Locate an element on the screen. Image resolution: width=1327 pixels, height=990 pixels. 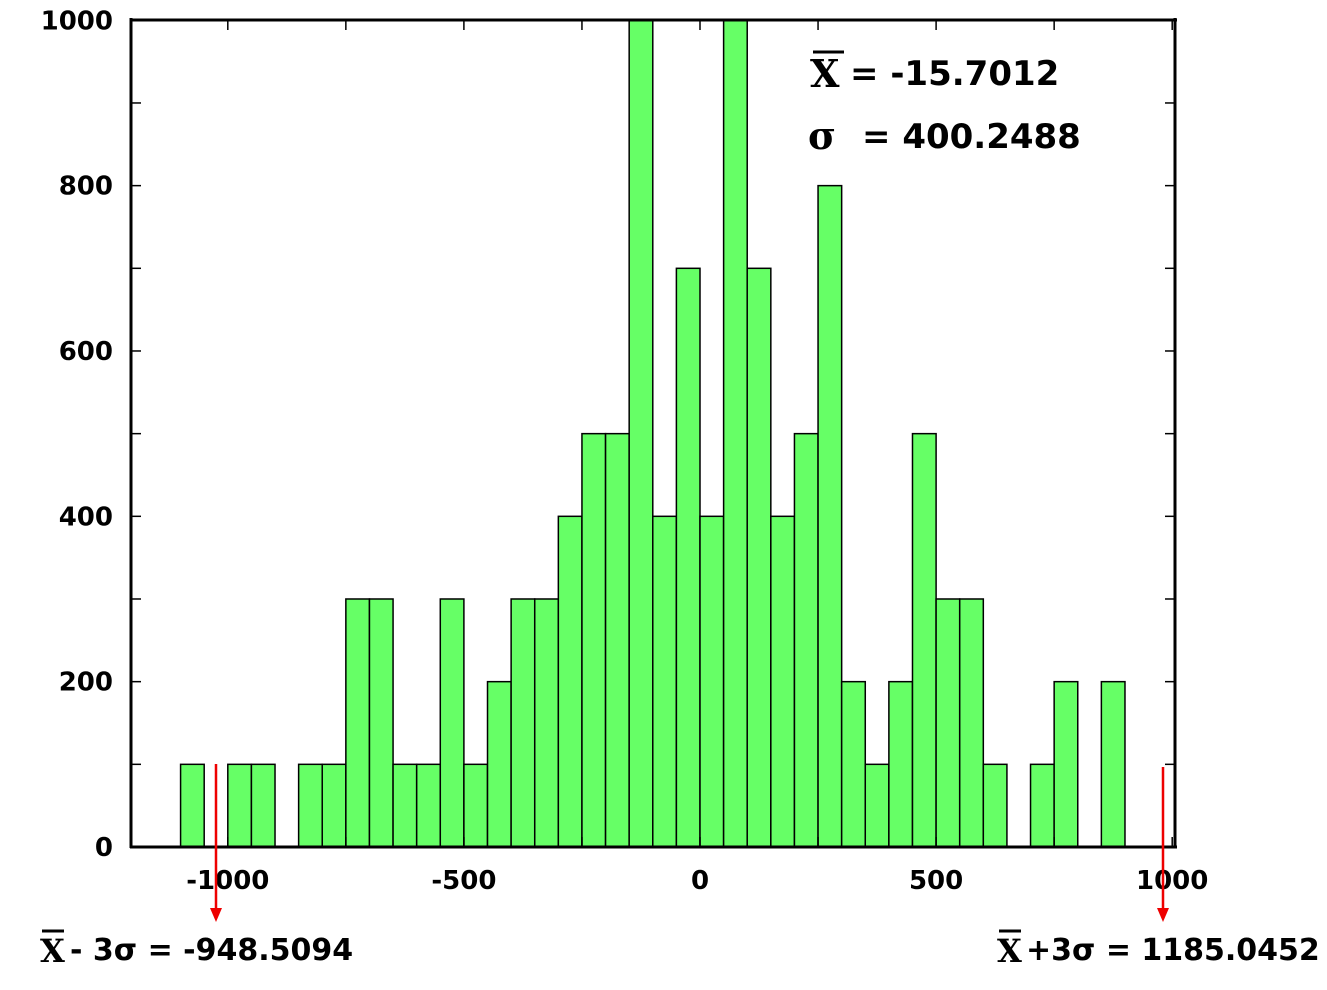
x-tick-label: -1000 is located at coordinates (227, 881).